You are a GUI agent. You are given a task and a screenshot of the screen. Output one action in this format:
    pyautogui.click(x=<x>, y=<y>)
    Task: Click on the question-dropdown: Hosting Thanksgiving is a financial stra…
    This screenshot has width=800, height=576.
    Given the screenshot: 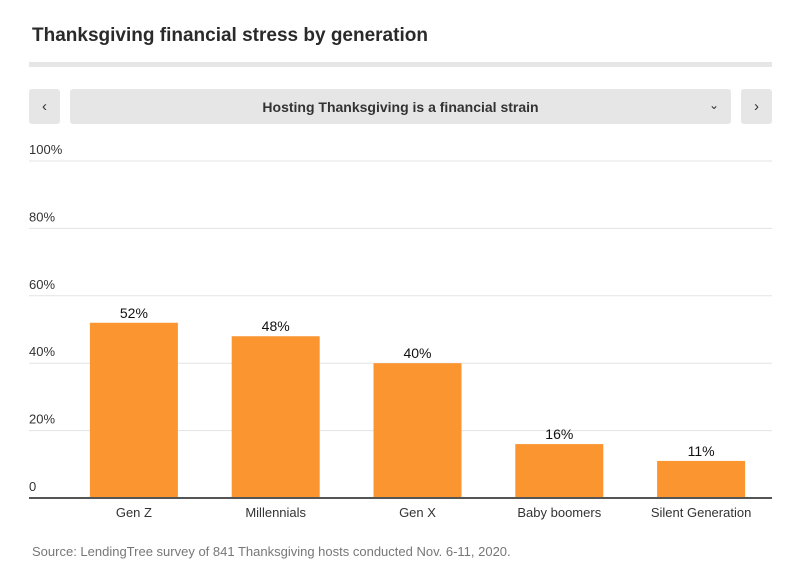 What is the action you would take?
    pyautogui.click(x=400, y=106)
    